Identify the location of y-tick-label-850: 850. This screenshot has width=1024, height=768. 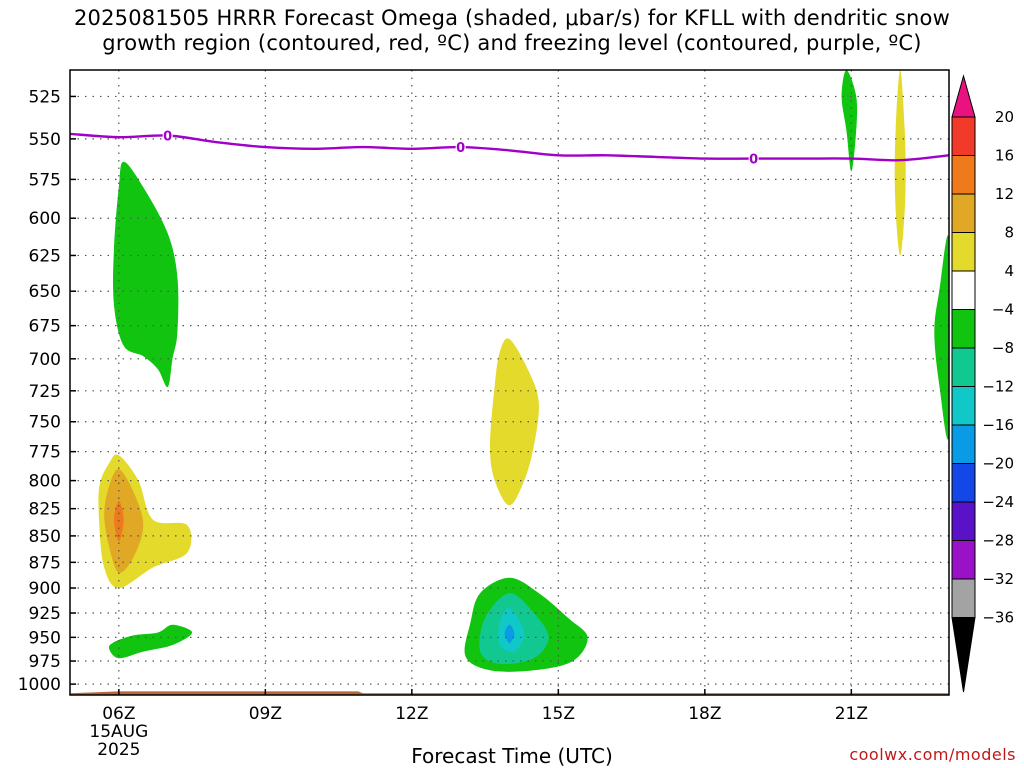
(45, 537).